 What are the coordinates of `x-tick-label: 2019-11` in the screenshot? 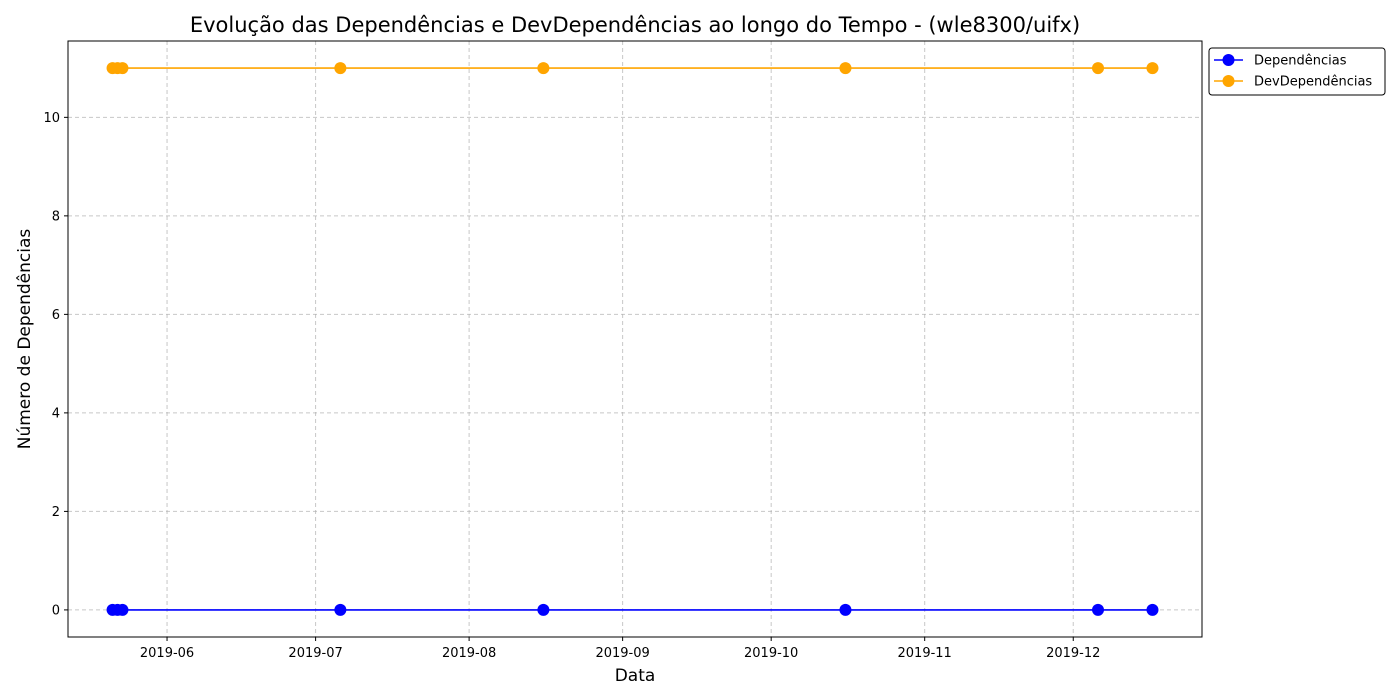 It's located at (925, 653).